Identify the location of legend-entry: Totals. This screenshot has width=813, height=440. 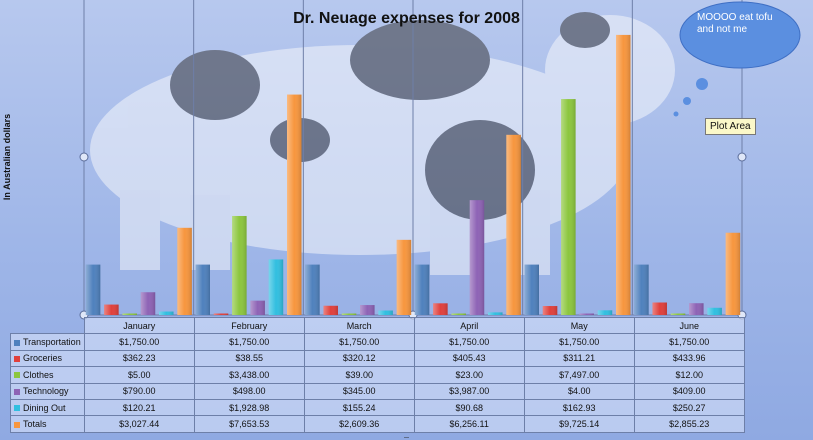
(47, 424).